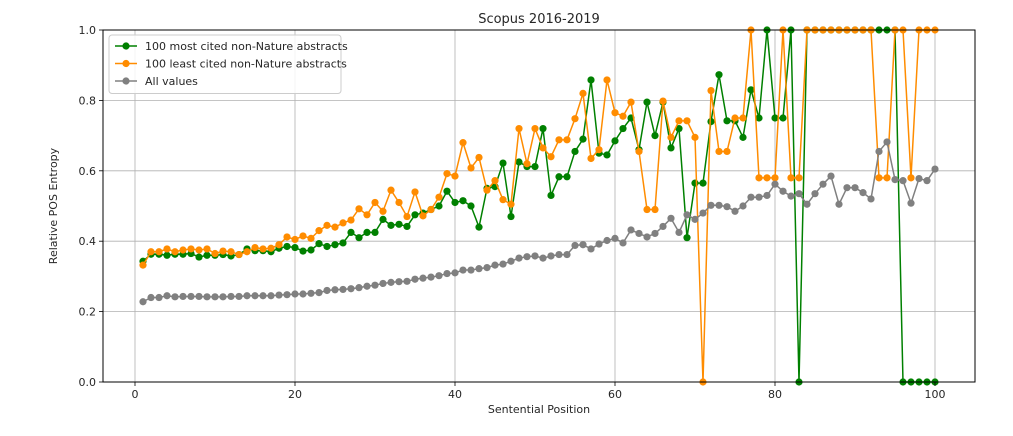 This screenshot has width=1013, height=436. Describe the element at coordinates (246, 46) in the screenshot. I see `legend-label: 100 most cited non-Nature abstracts` at that location.